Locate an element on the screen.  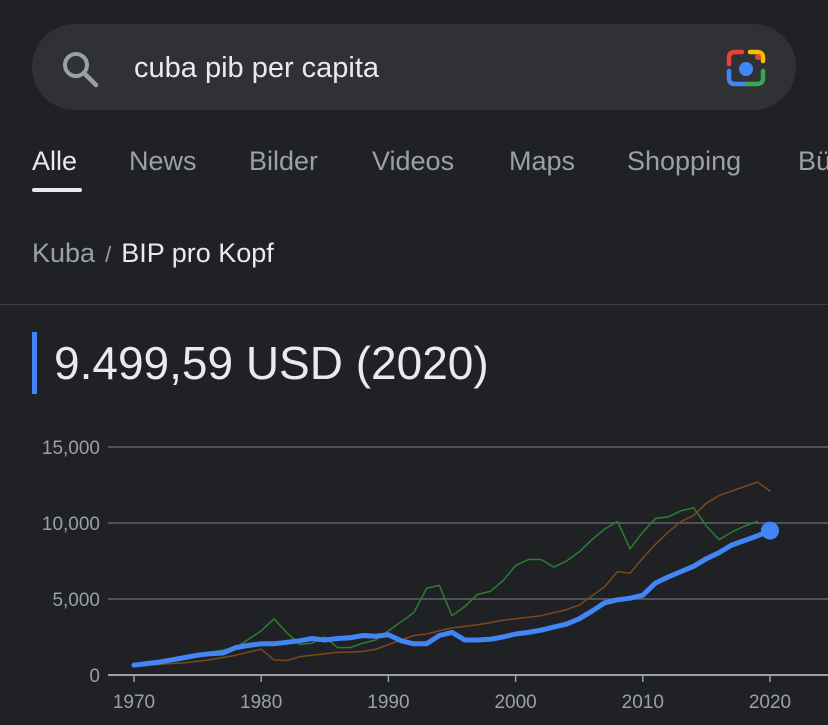
latest-data-point is located at coordinates (770, 530).